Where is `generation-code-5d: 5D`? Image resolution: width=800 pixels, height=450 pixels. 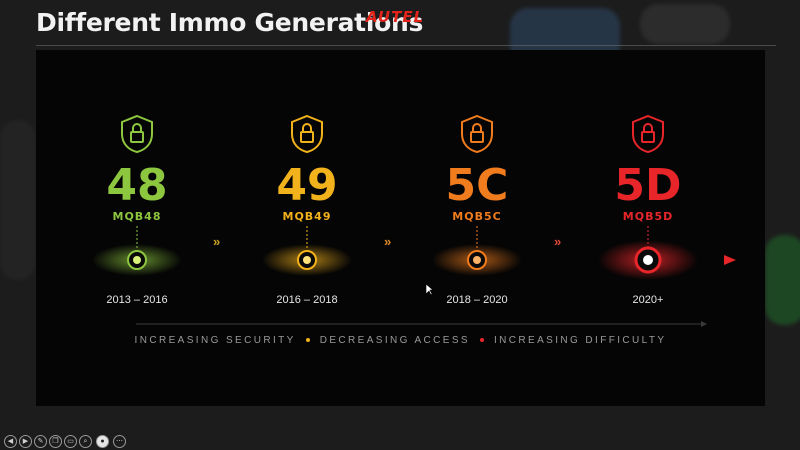 generation-code-5d: 5D is located at coordinates (648, 185).